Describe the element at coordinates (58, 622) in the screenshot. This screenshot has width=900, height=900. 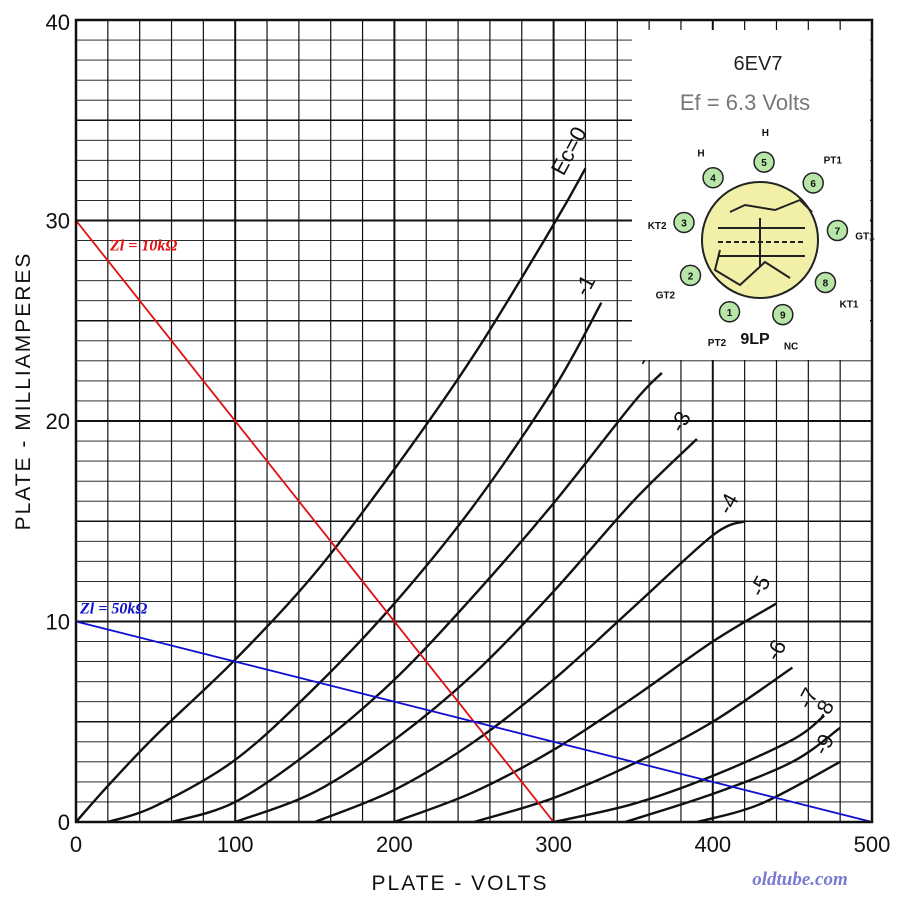
I see `y-tick-label: 10` at that location.